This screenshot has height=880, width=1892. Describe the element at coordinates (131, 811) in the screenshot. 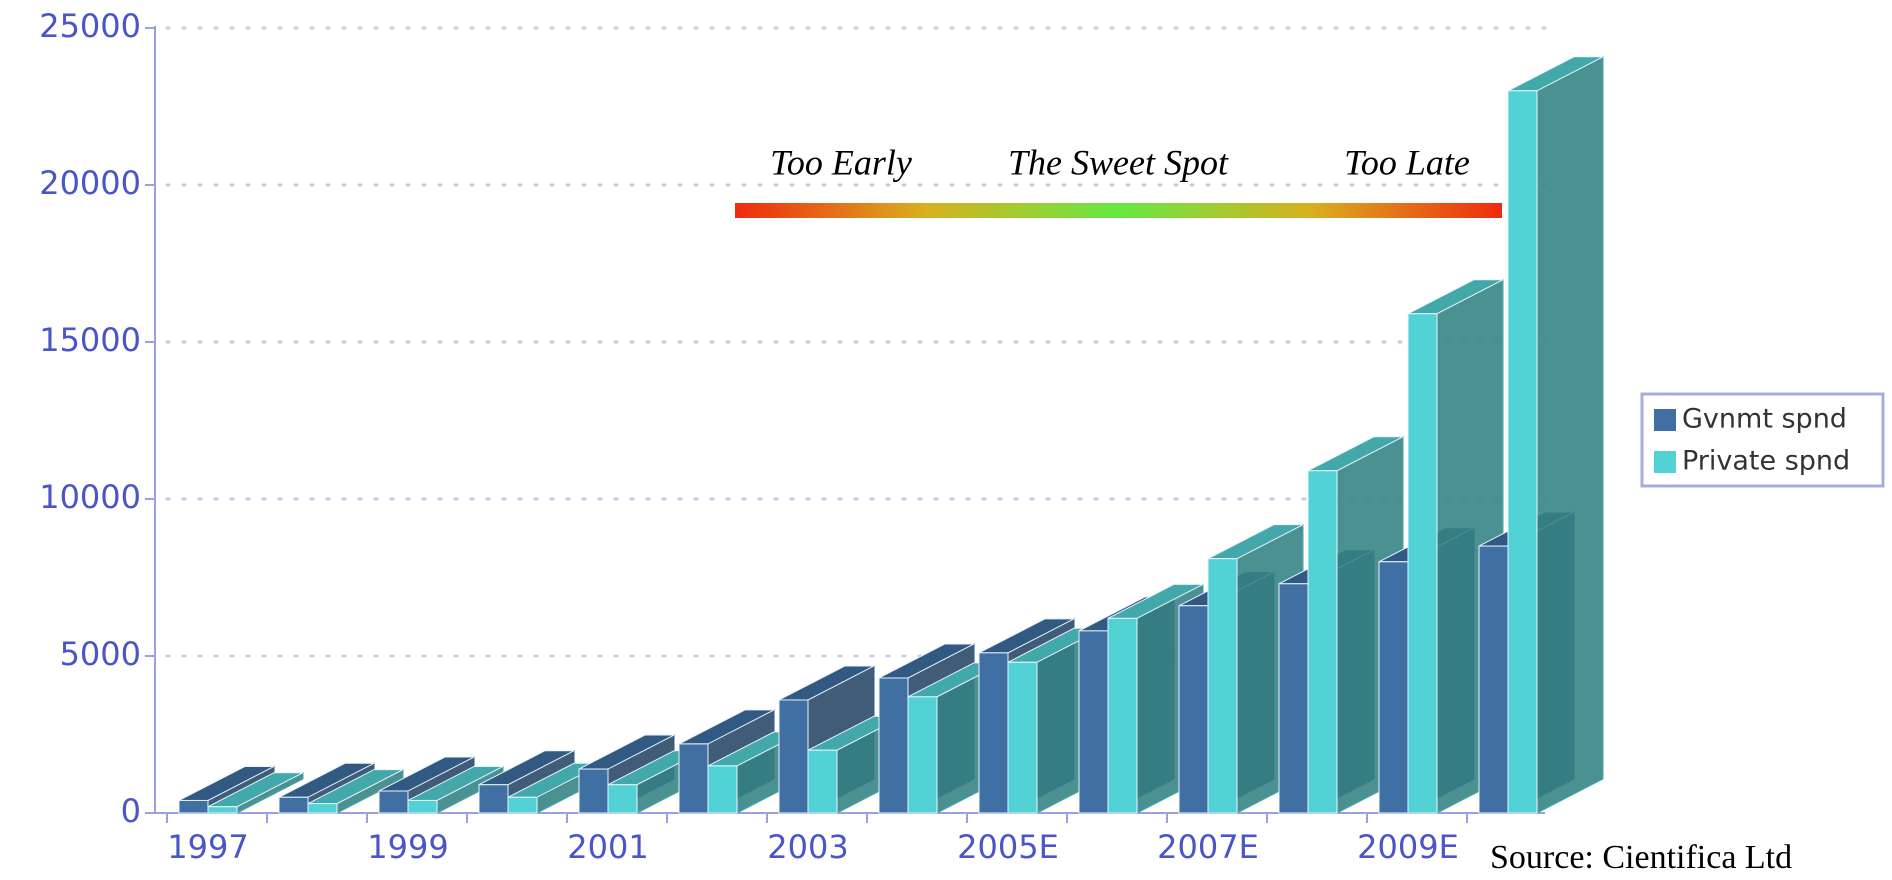

I see `y-tick-label: 0` at that location.